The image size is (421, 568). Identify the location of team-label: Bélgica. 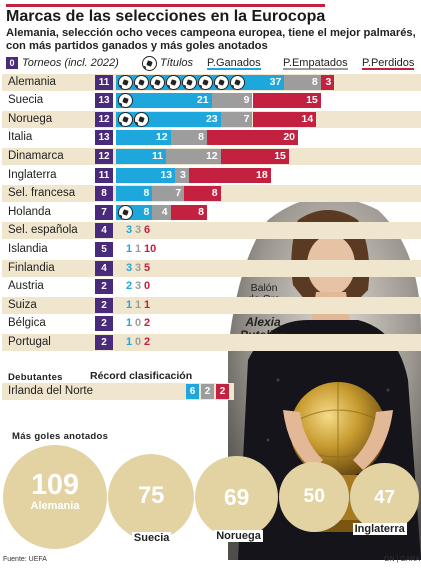
(27, 323).